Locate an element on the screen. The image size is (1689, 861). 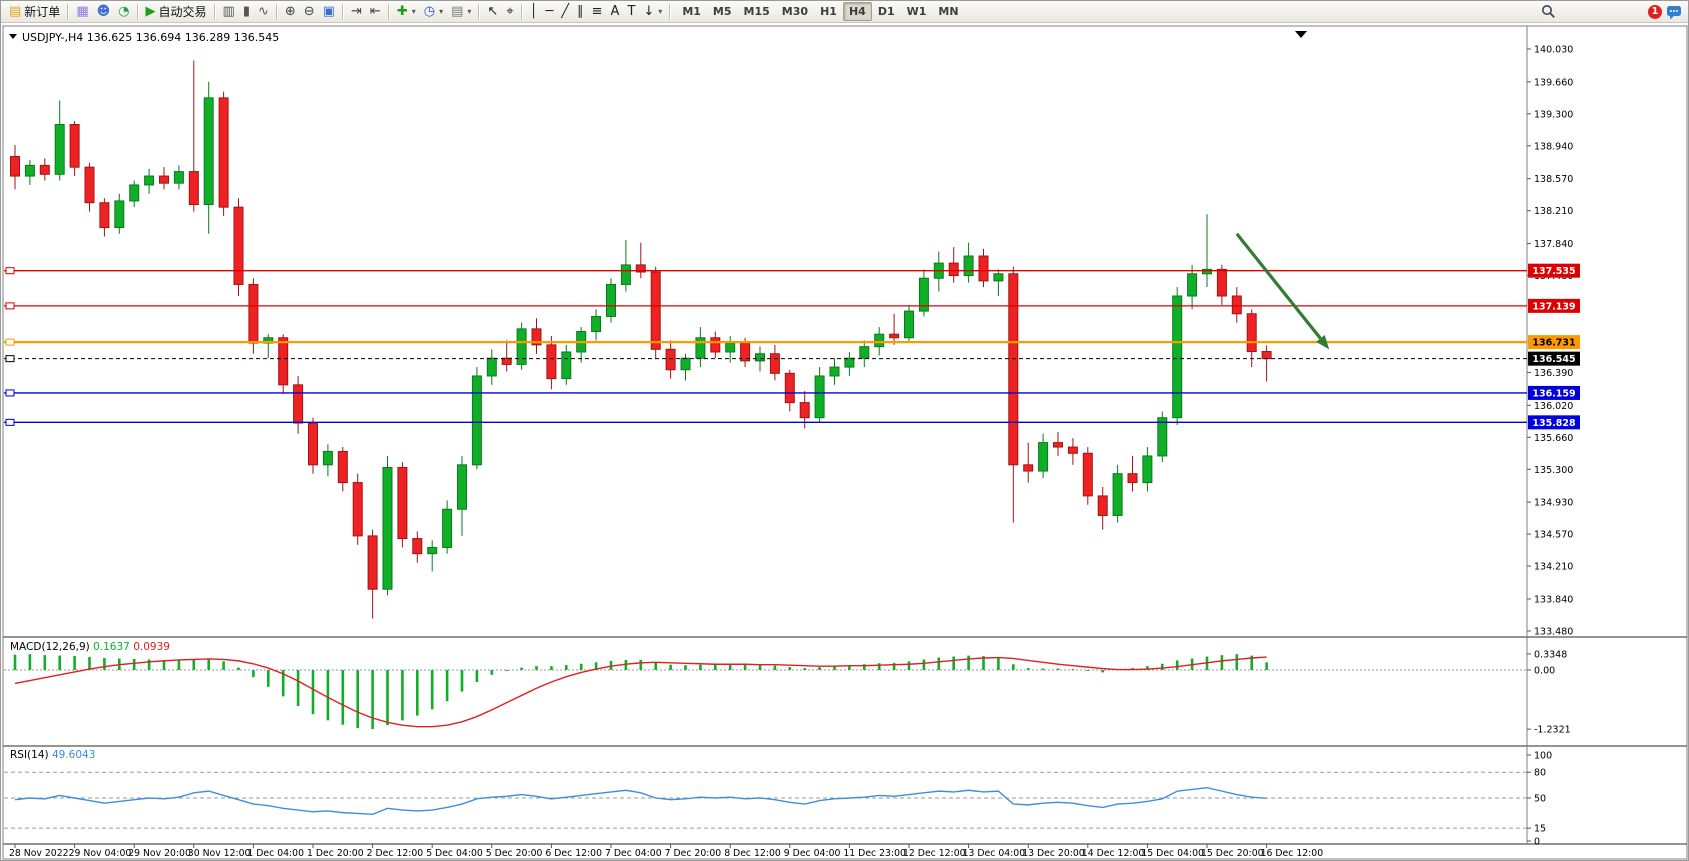
text-tool: A is located at coordinates (615, 11).